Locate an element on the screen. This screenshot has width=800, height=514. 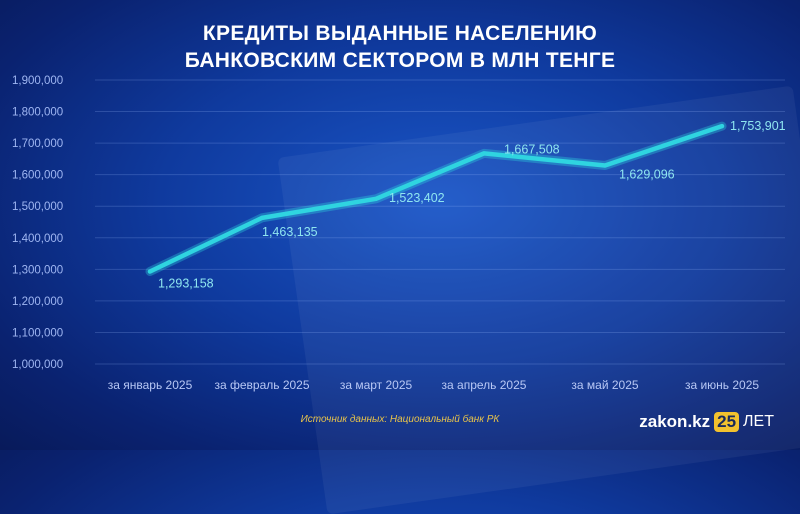
x-tick-label: за февраль 2025 is located at coordinates (261, 385).